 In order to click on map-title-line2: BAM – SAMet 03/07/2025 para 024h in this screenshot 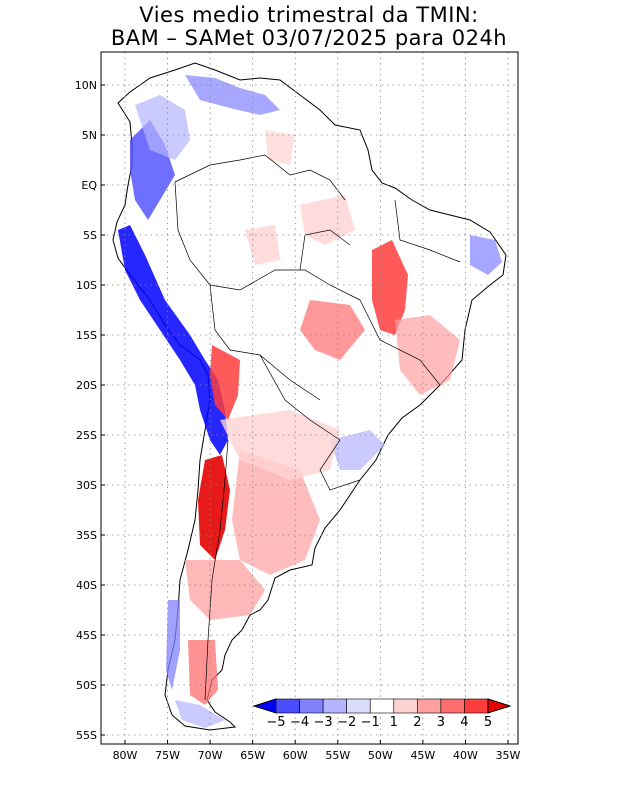, I will do `click(309, 38)`.